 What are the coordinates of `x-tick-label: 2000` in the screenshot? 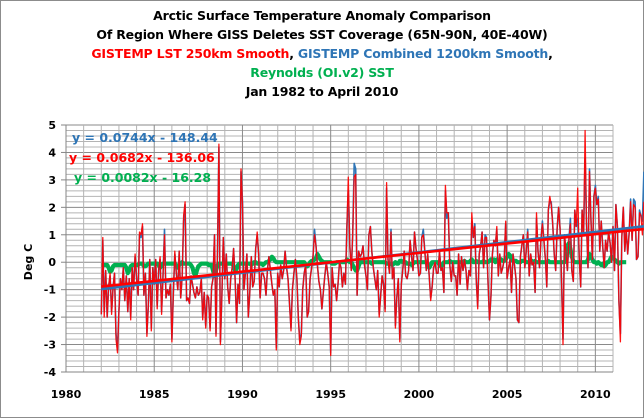 It's located at (419, 394).